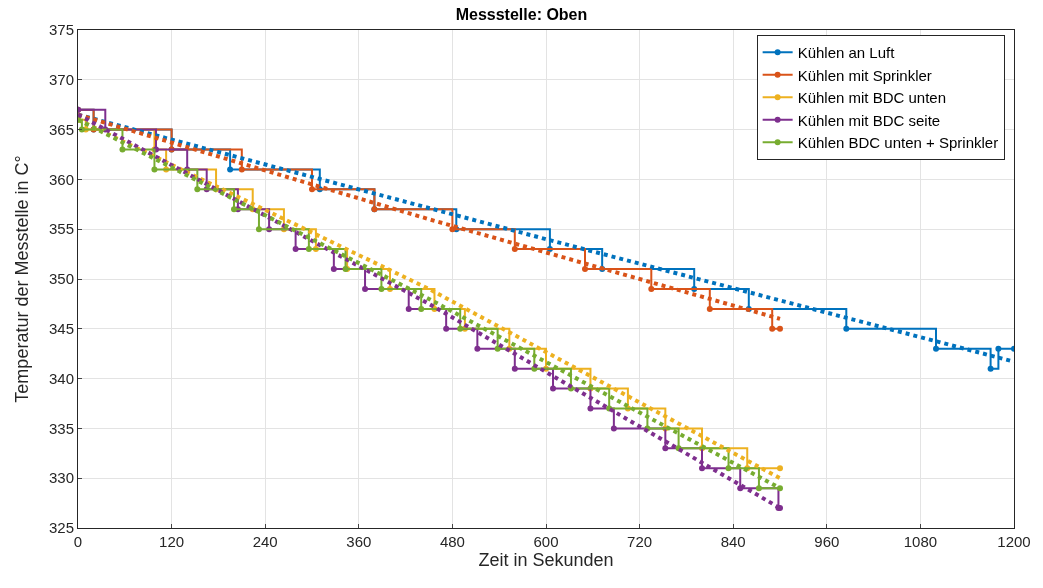  I want to click on x-tick-label: 1200, so click(1014, 541).